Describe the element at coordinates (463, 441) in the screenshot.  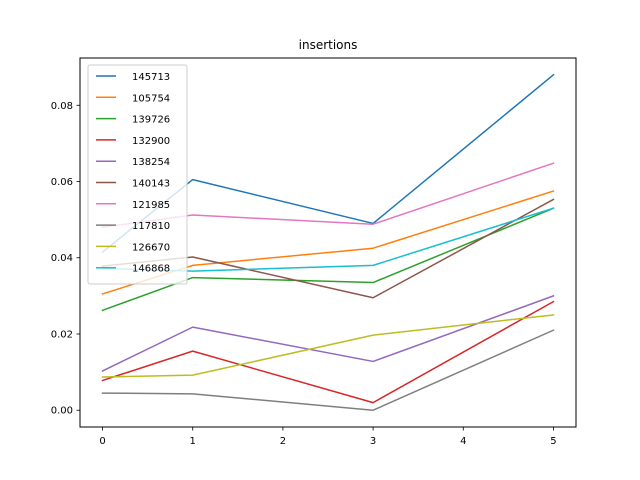
I see `x-tick-label: 4` at that location.